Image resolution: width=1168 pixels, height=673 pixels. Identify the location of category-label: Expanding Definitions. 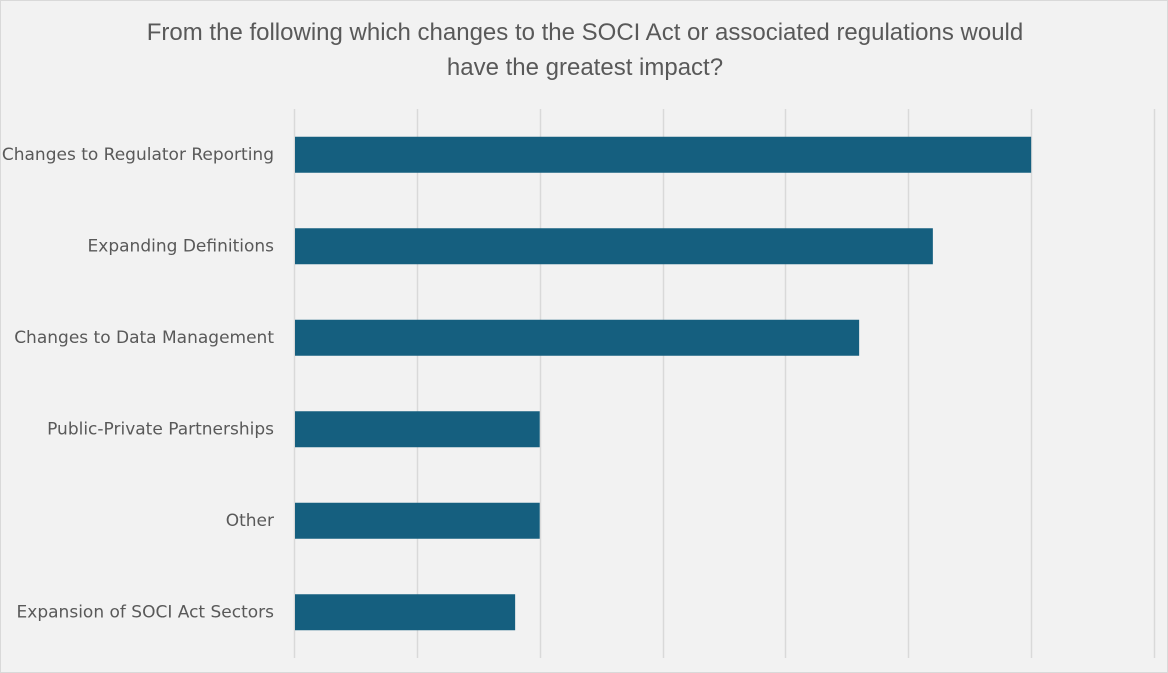
(181, 246).